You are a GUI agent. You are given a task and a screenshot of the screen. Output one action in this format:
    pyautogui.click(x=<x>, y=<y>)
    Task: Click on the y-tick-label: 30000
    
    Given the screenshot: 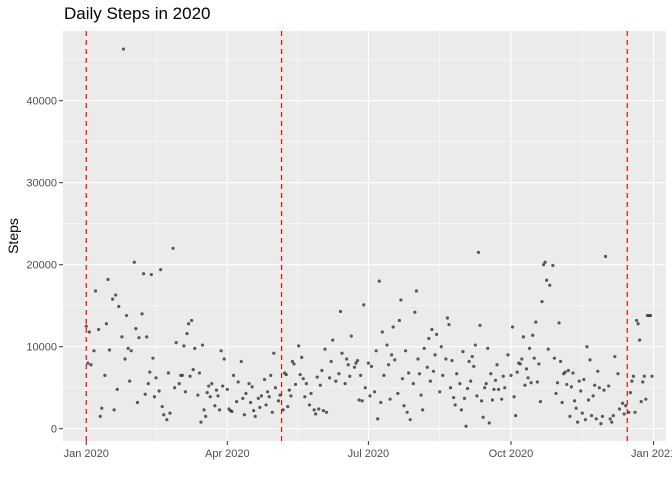 What is the action you would take?
    pyautogui.click(x=41, y=184)
    